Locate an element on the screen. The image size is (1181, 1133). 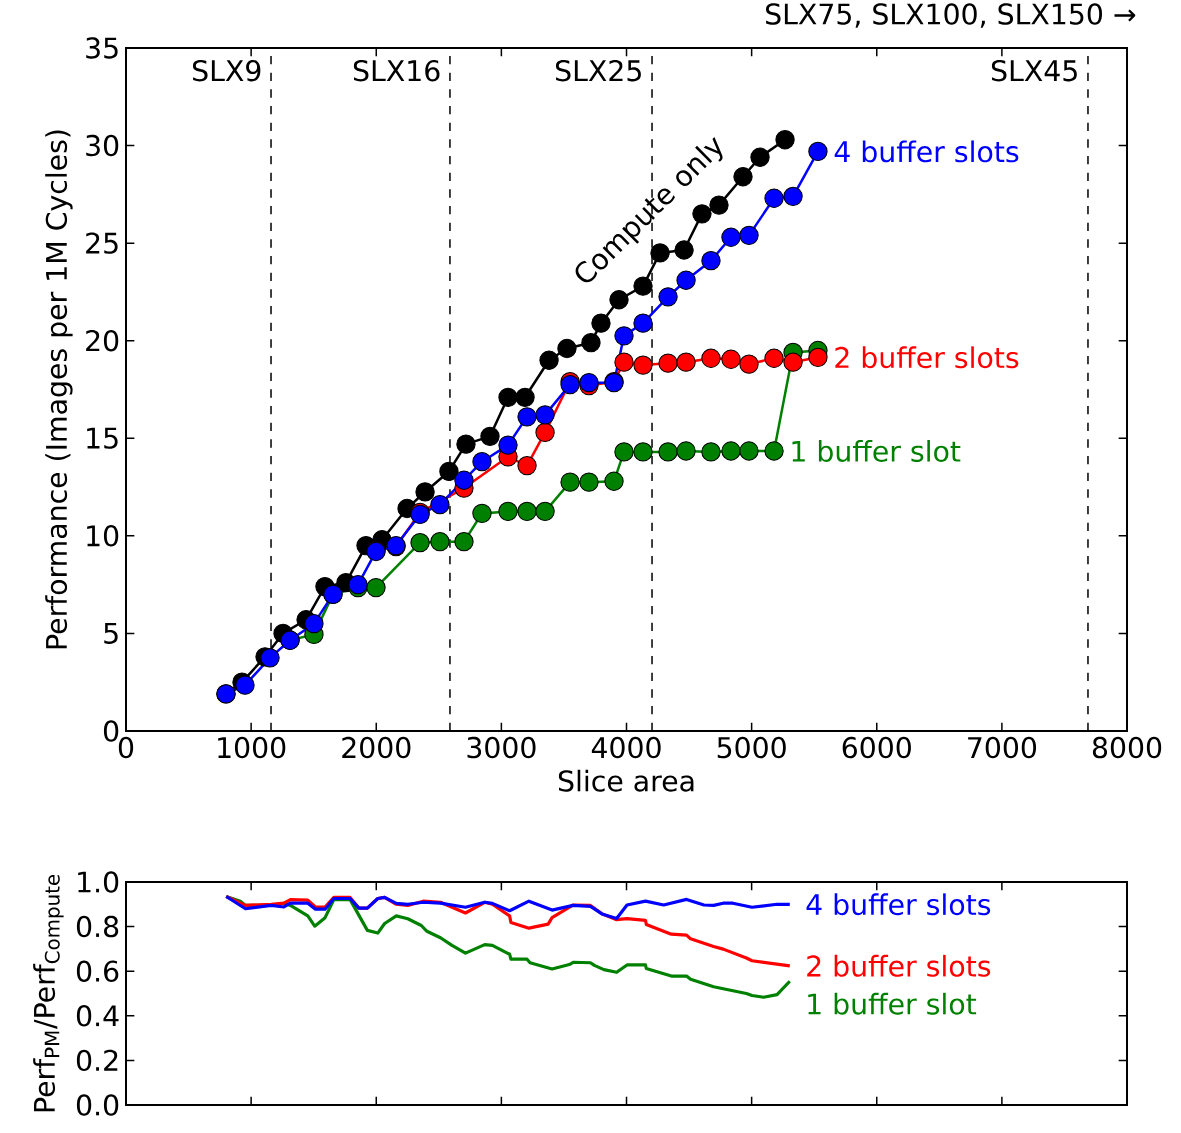
x-tick-label: 2000 is located at coordinates (376, 747).